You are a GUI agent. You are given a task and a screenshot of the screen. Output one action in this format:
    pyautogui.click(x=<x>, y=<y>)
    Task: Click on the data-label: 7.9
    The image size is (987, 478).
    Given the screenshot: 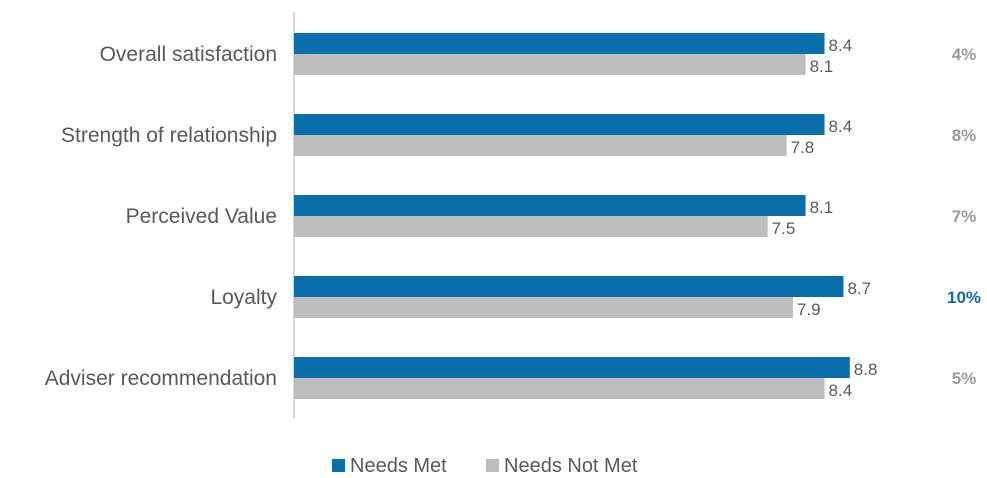 What is the action you would take?
    pyautogui.click(x=809, y=309)
    